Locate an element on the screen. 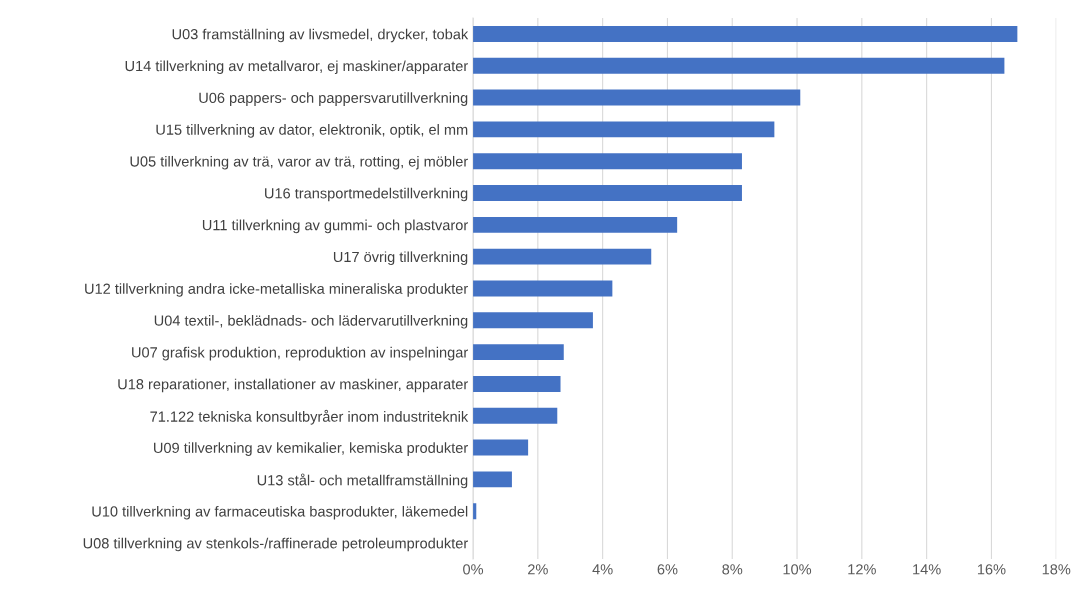  y-tick-label: U06 pappers- och pappersvarutillverkning is located at coordinates (333, 99).